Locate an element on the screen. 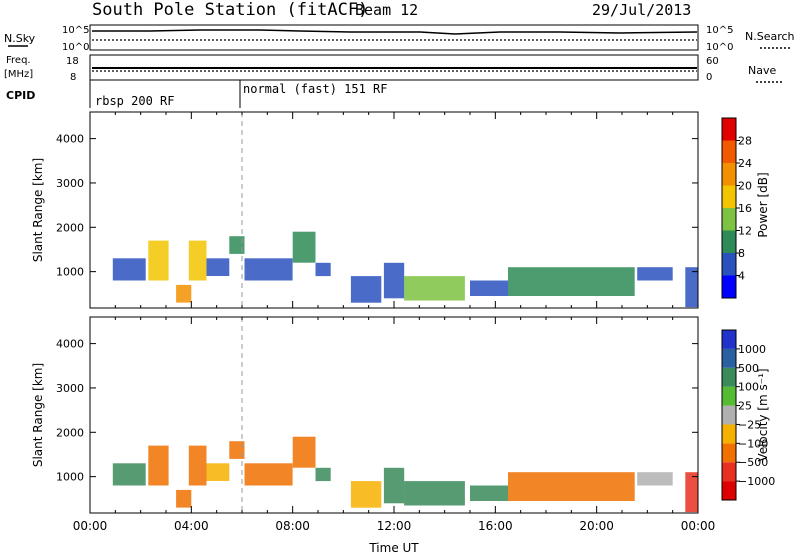 This screenshot has width=800, height=554. vel-colorbar-frame is located at coordinates (729, 415).